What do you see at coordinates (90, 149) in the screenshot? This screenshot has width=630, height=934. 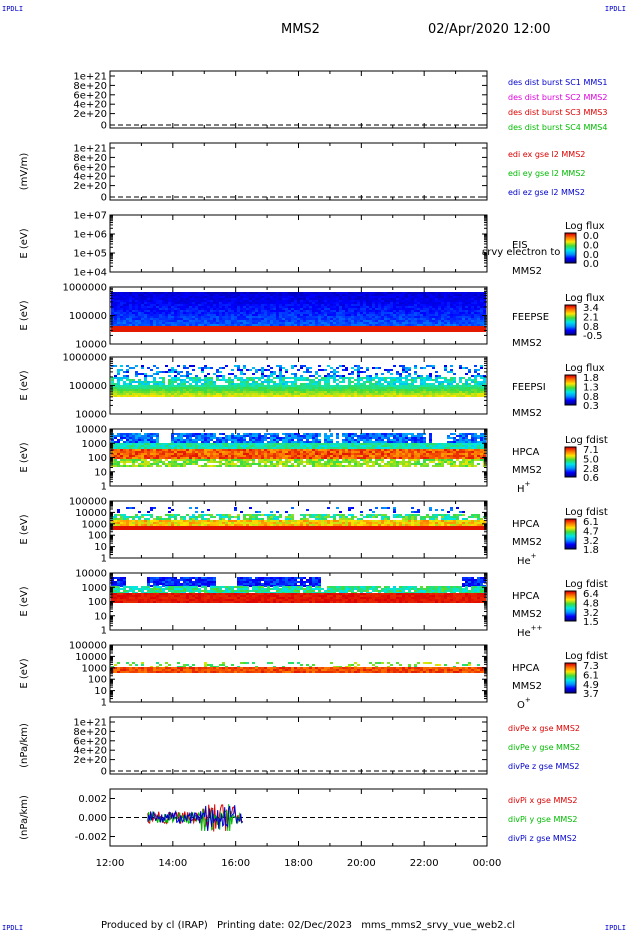 I see `y-tick-label: 1e+21` at bounding box center [90, 149].